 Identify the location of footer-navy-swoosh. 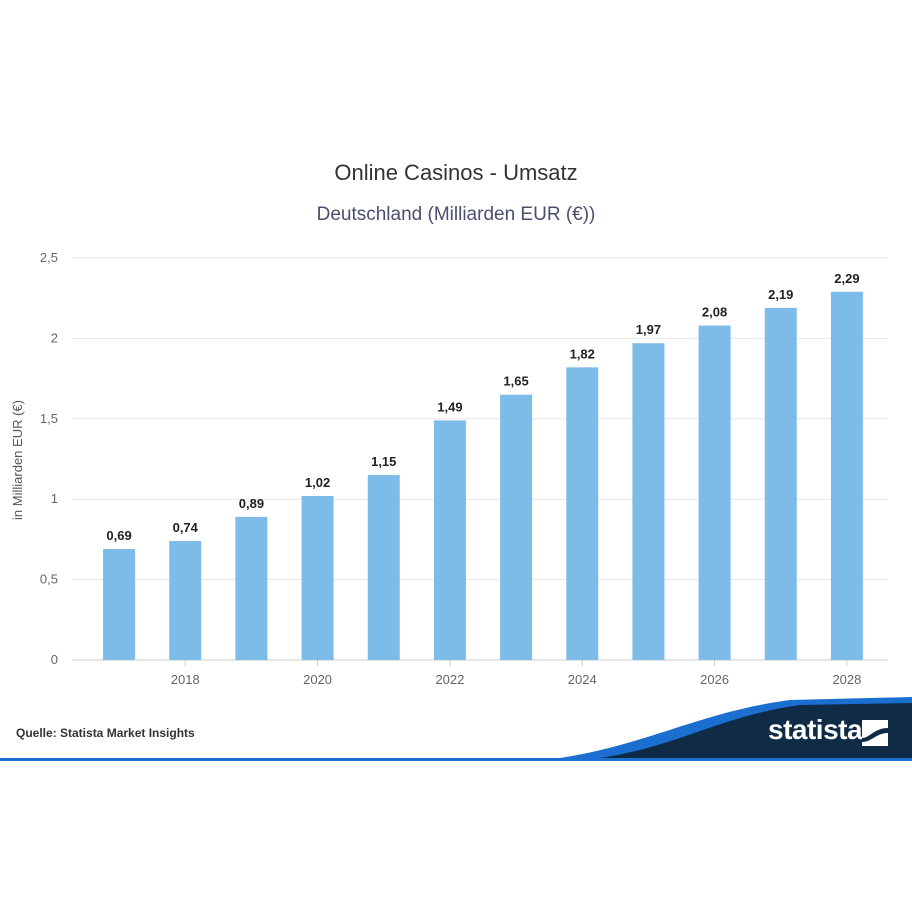
(756, 730).